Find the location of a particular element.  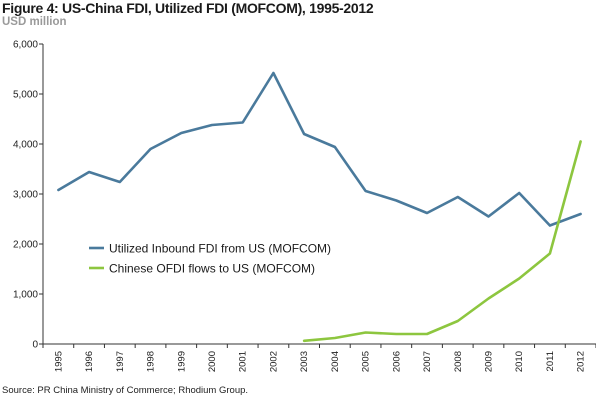

x-tick-label: 2006 is located at coordinates (396, 361).